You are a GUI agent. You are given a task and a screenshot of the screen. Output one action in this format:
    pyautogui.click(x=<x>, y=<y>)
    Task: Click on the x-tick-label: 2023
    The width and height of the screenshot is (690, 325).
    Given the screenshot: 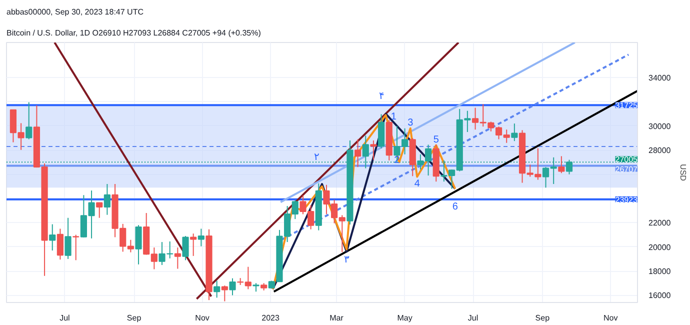 What is the action you would take?
    pyautogui.click(x=271, y=318)
    